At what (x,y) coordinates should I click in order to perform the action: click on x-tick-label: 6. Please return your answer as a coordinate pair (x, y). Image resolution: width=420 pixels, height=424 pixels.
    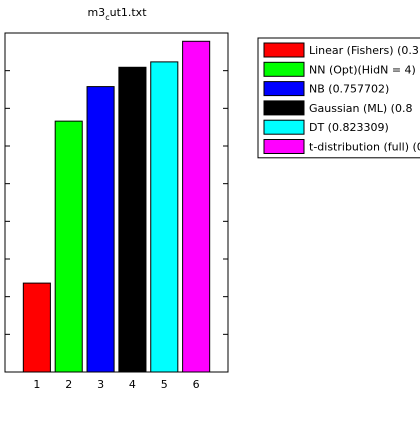
    Looking at the image, I should click on (196, 384).